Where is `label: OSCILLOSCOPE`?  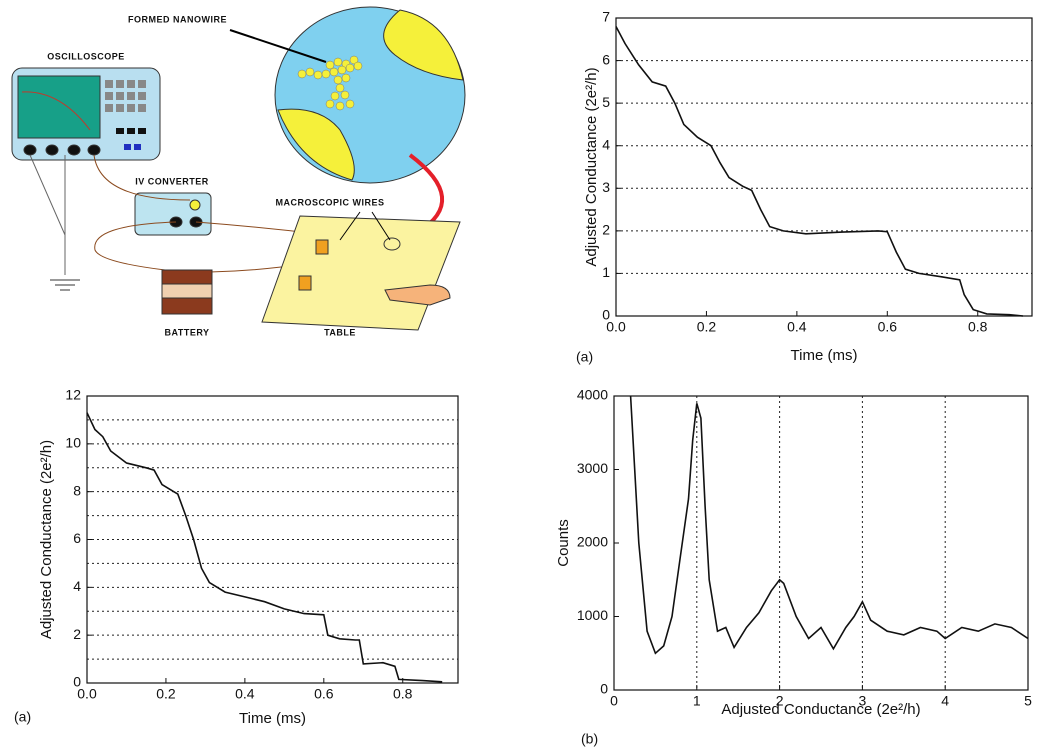
label: OSCILLOSCOPE is located at coordinates (86, 56).